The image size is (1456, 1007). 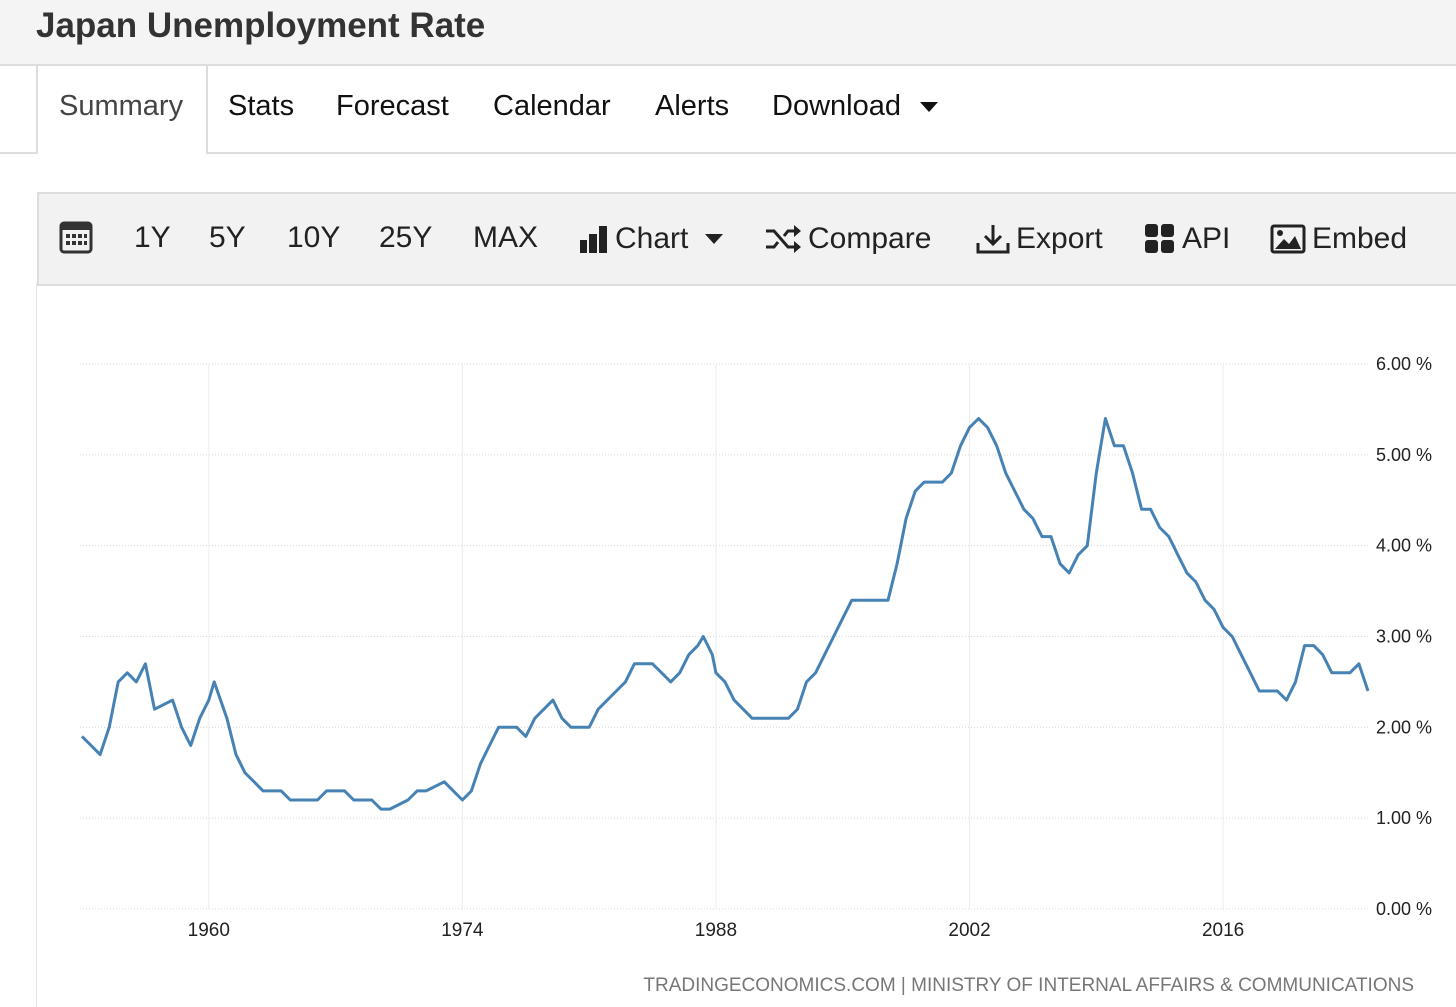 I want to click on y-tick-label: 2.00 %, so click(x=1404, y=727).